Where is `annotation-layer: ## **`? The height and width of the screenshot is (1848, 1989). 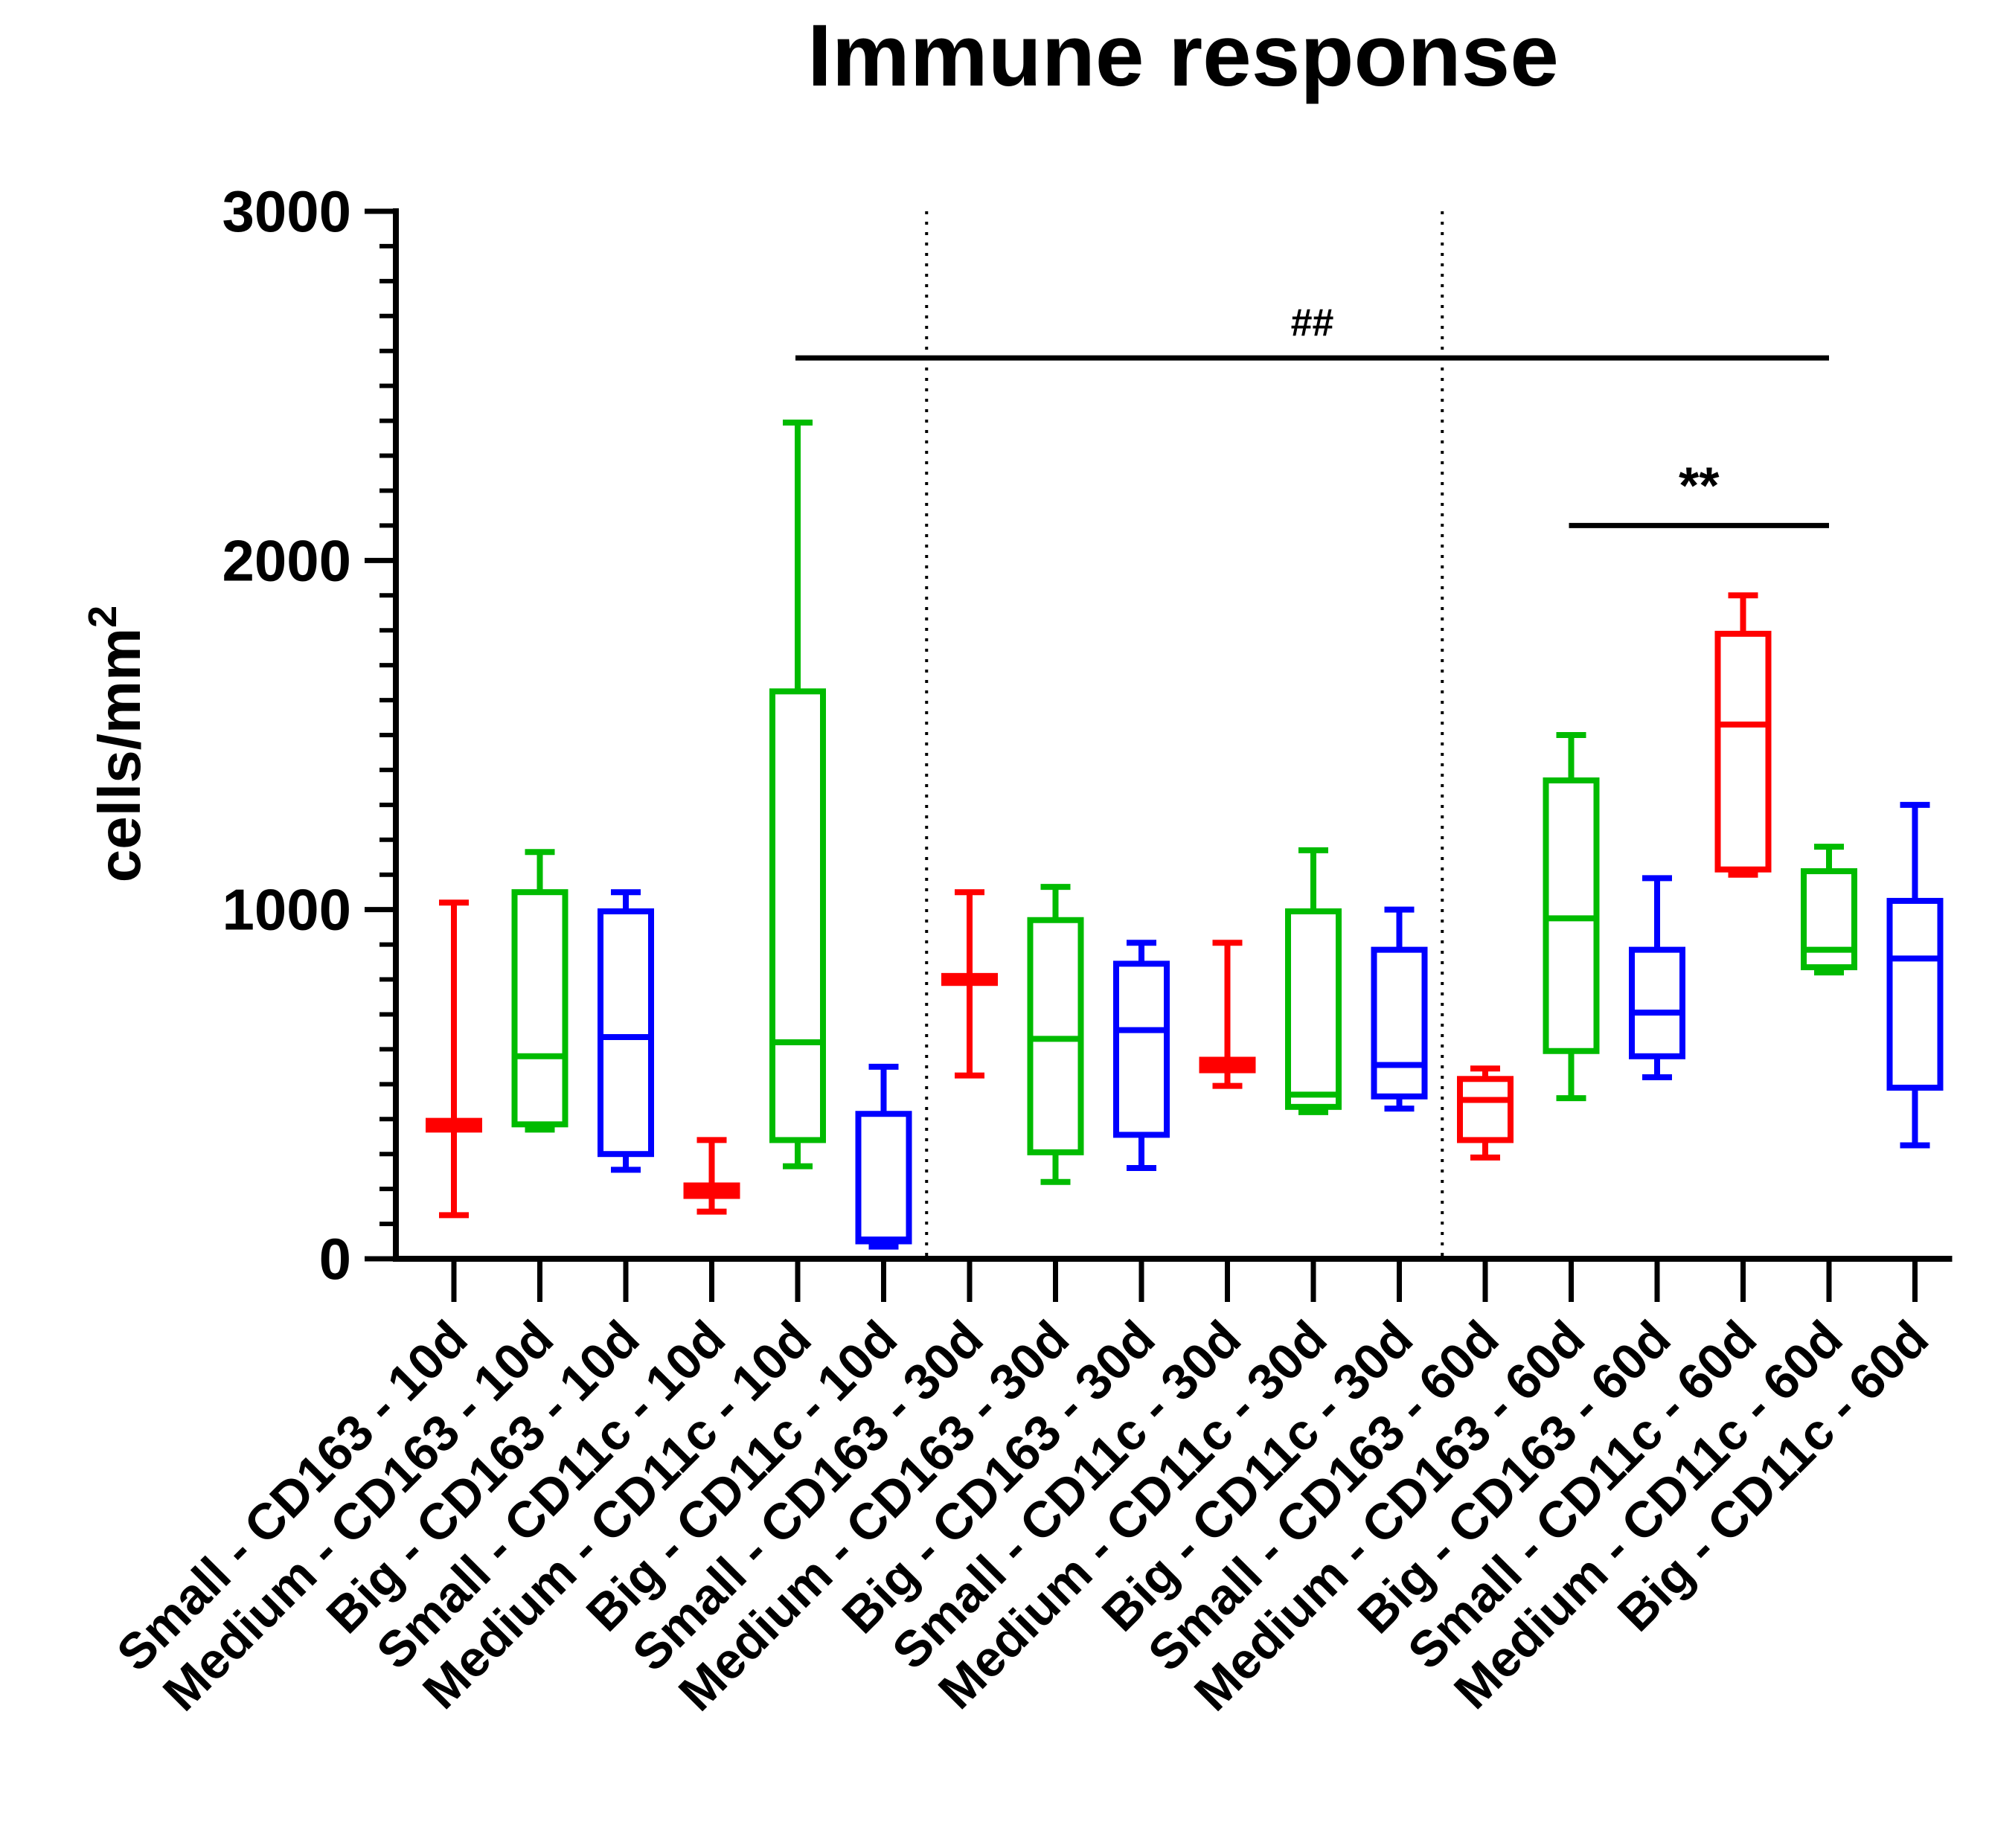 annotation-layer: ## ** is located at coordinates (1312, 414).